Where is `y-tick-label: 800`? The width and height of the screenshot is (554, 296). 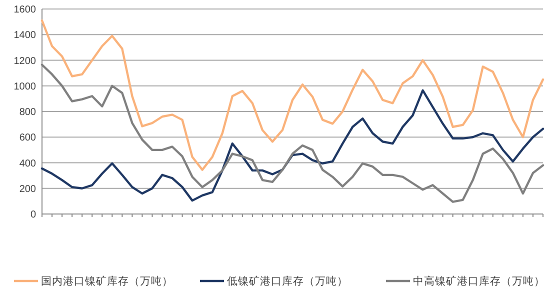 y-tick-label: 800 is located at coordinates (27, 112).